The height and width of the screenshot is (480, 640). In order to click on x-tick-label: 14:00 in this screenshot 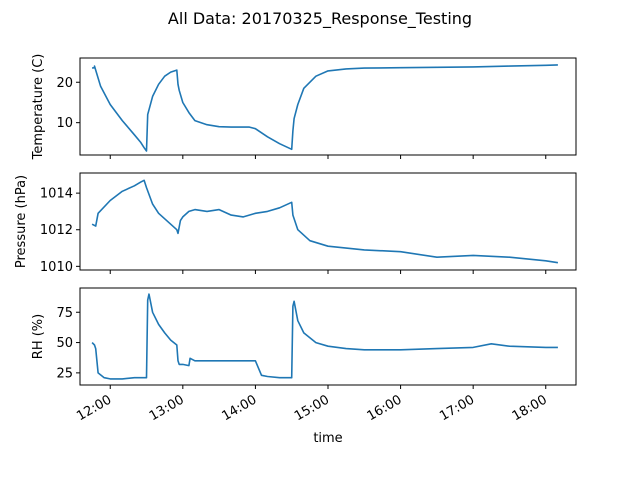, I will do `click(239, 408)`.